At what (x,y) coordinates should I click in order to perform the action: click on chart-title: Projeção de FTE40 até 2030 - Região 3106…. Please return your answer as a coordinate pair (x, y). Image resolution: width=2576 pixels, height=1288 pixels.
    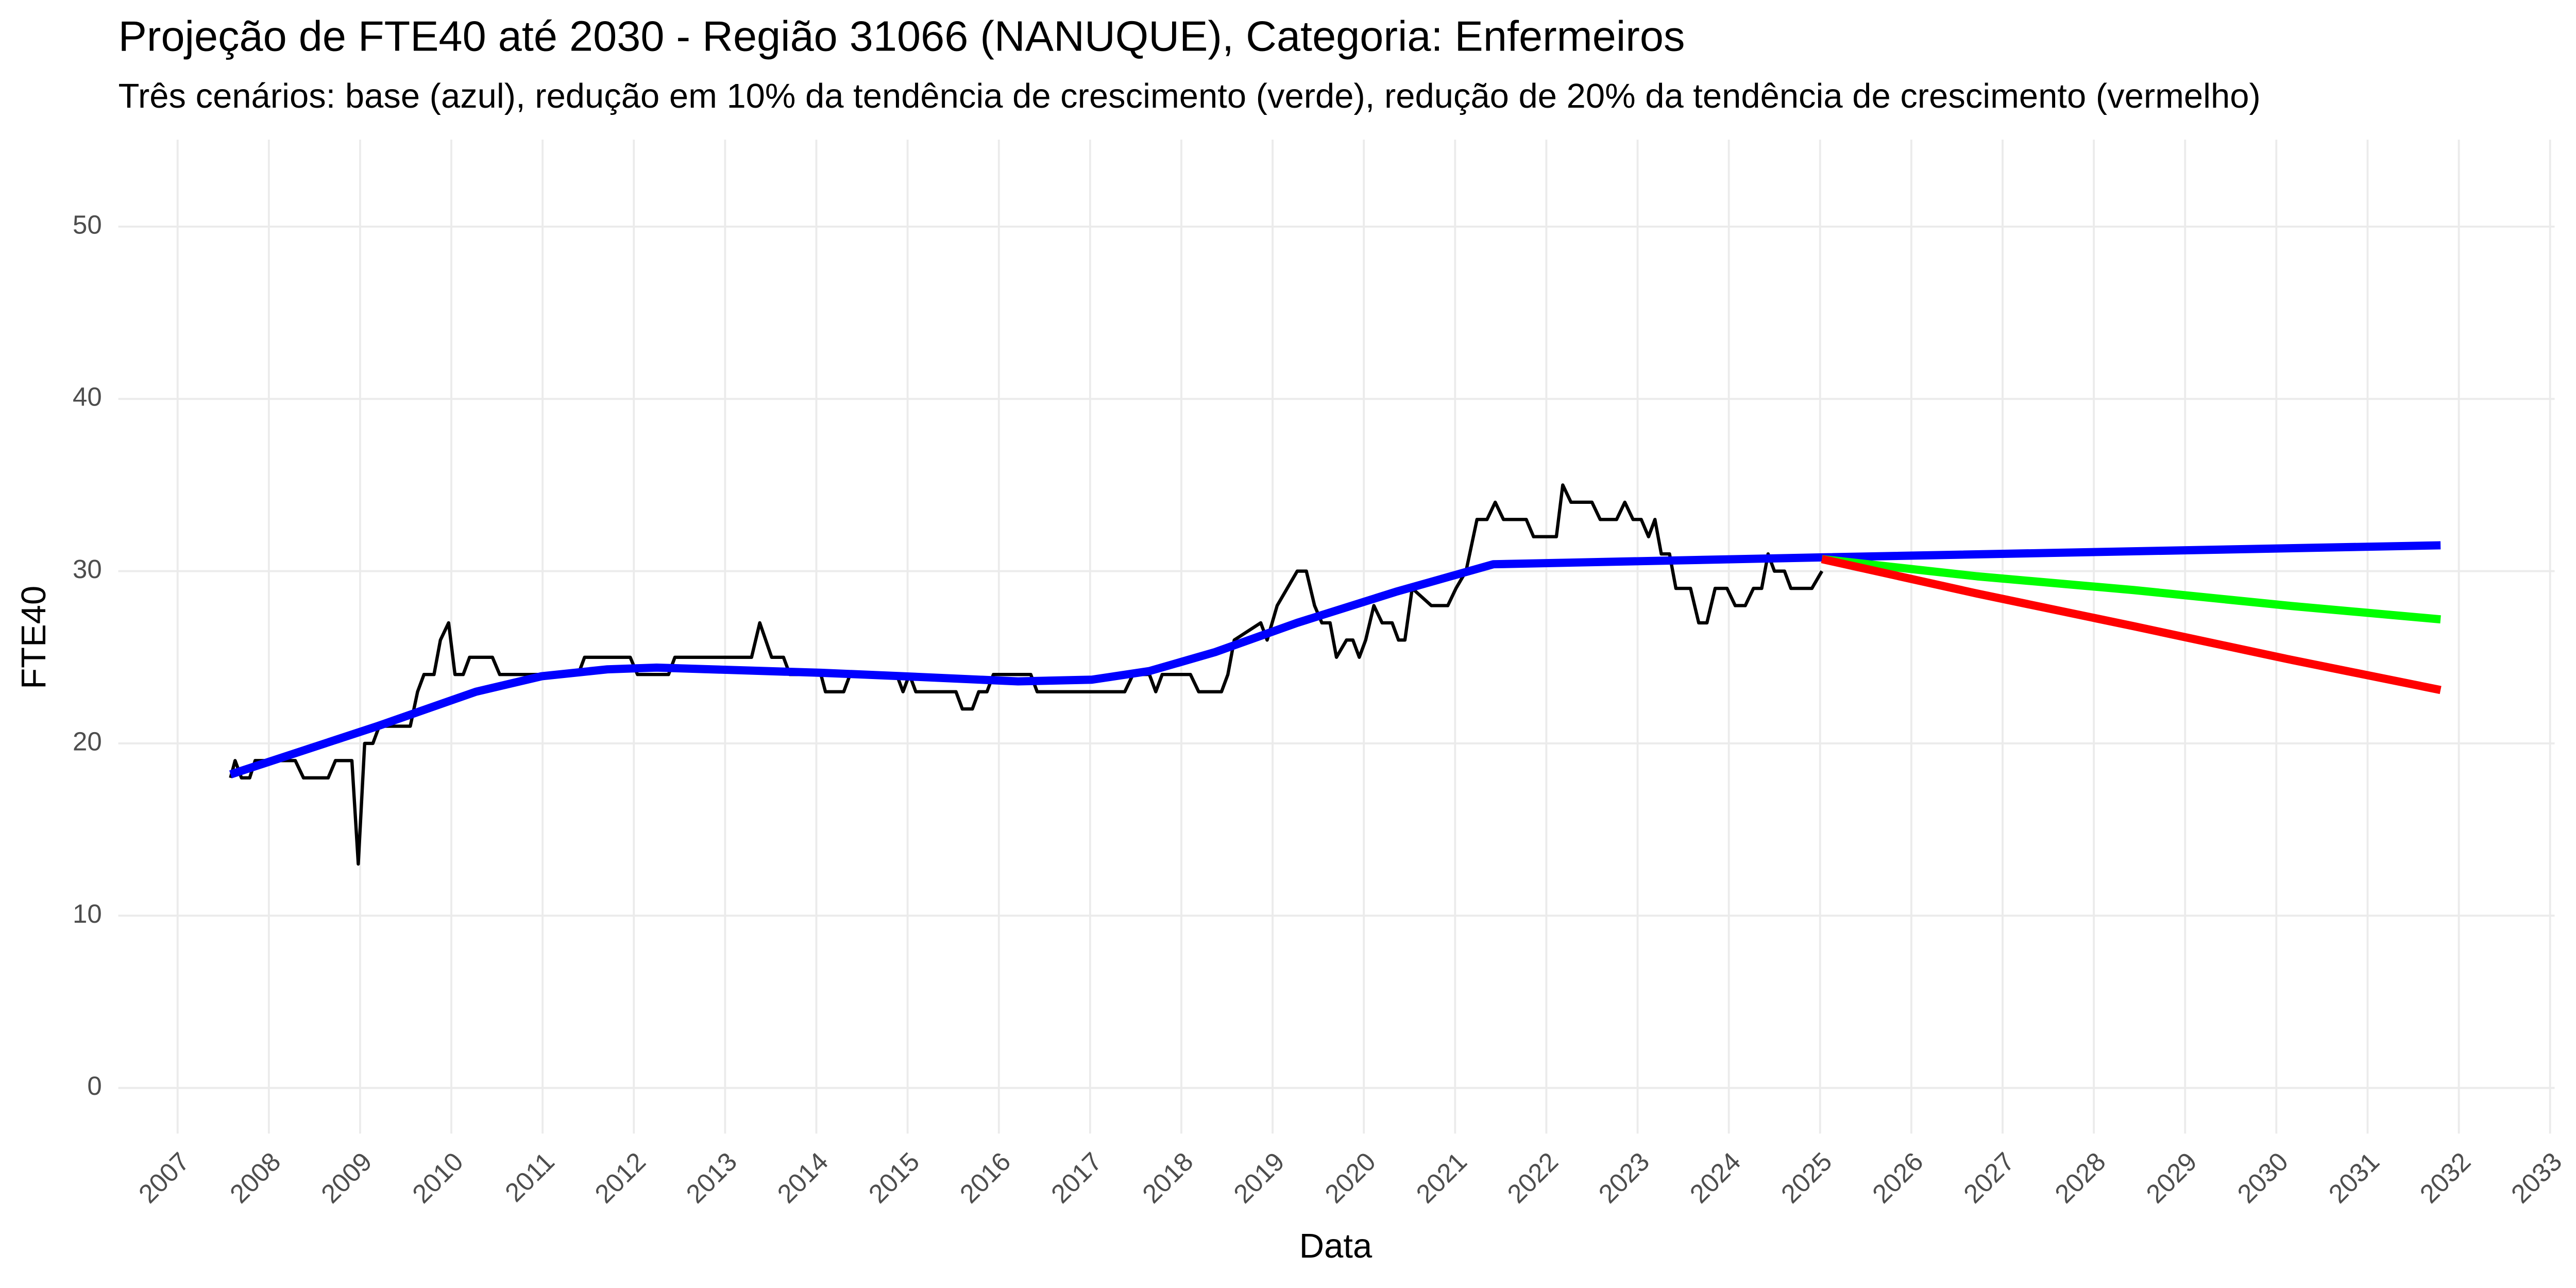
    Looking at the image, I should click on (901, 36).